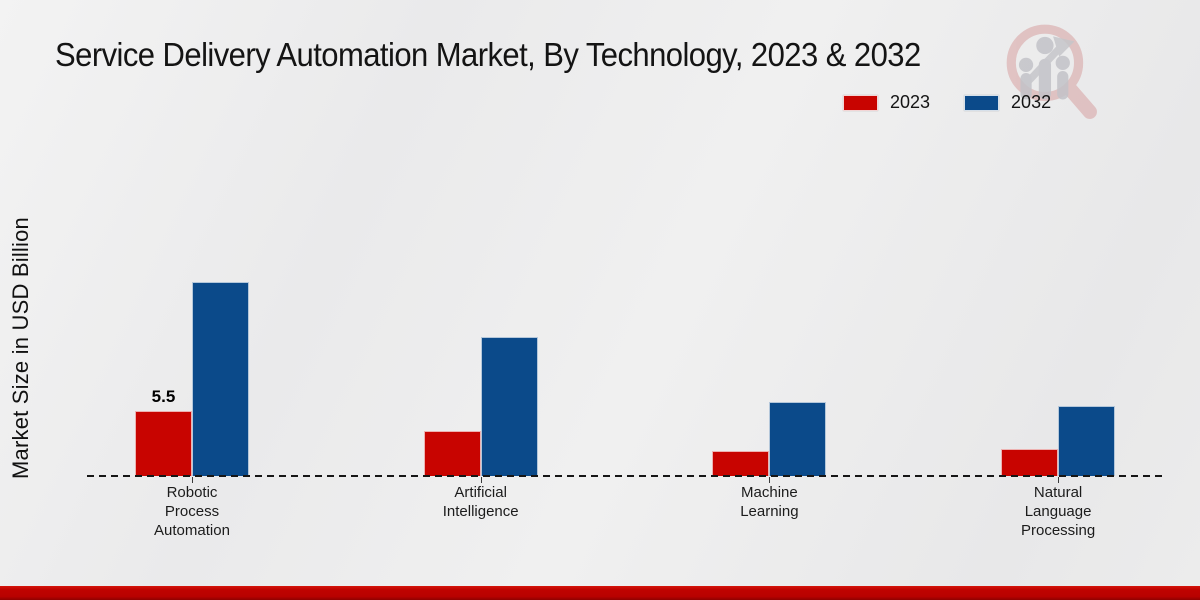 This screenshot has height=600, width=1200. I want to click on y-axis-label: Market Size in USD Billion, so click(20, 348).